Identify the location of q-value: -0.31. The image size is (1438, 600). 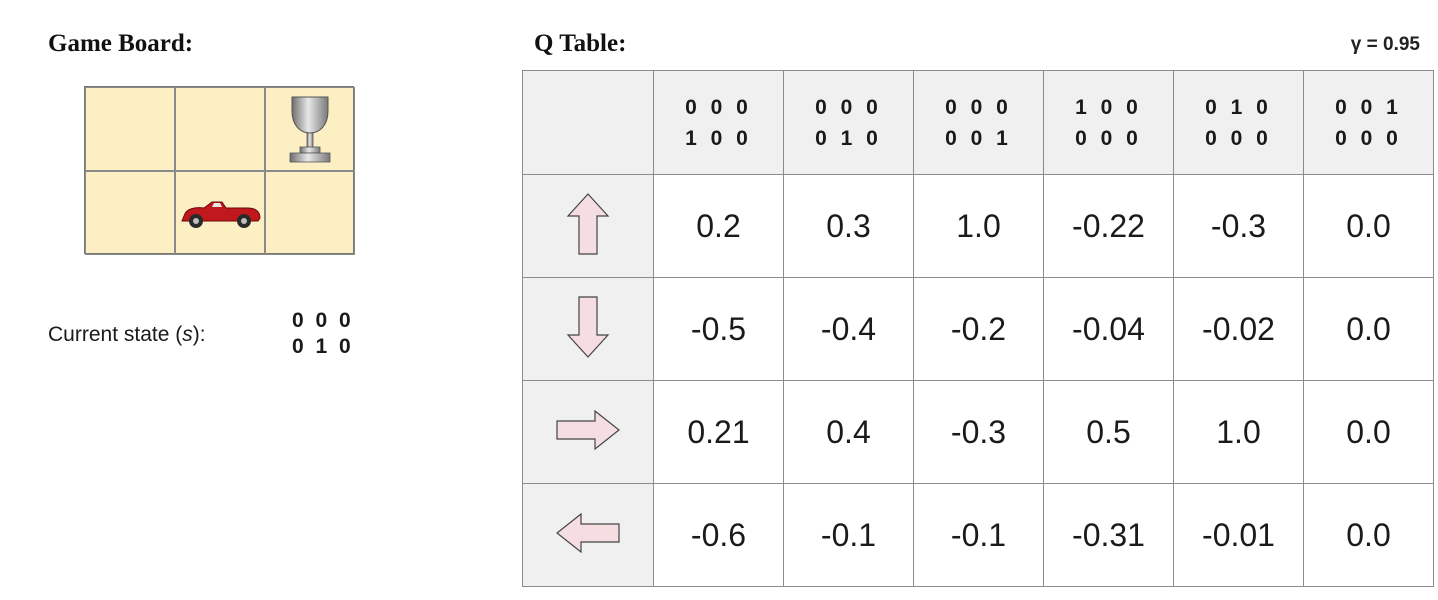
(1108, 535).